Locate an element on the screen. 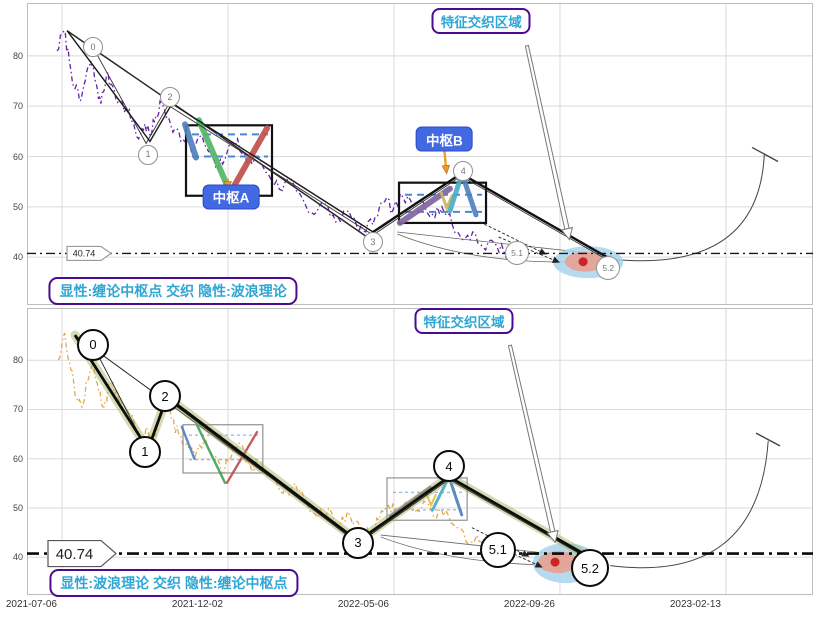 This screenshot has width=813, height=617. x-tick-label: 2022-05-06 is located at coordinates (363, 604).